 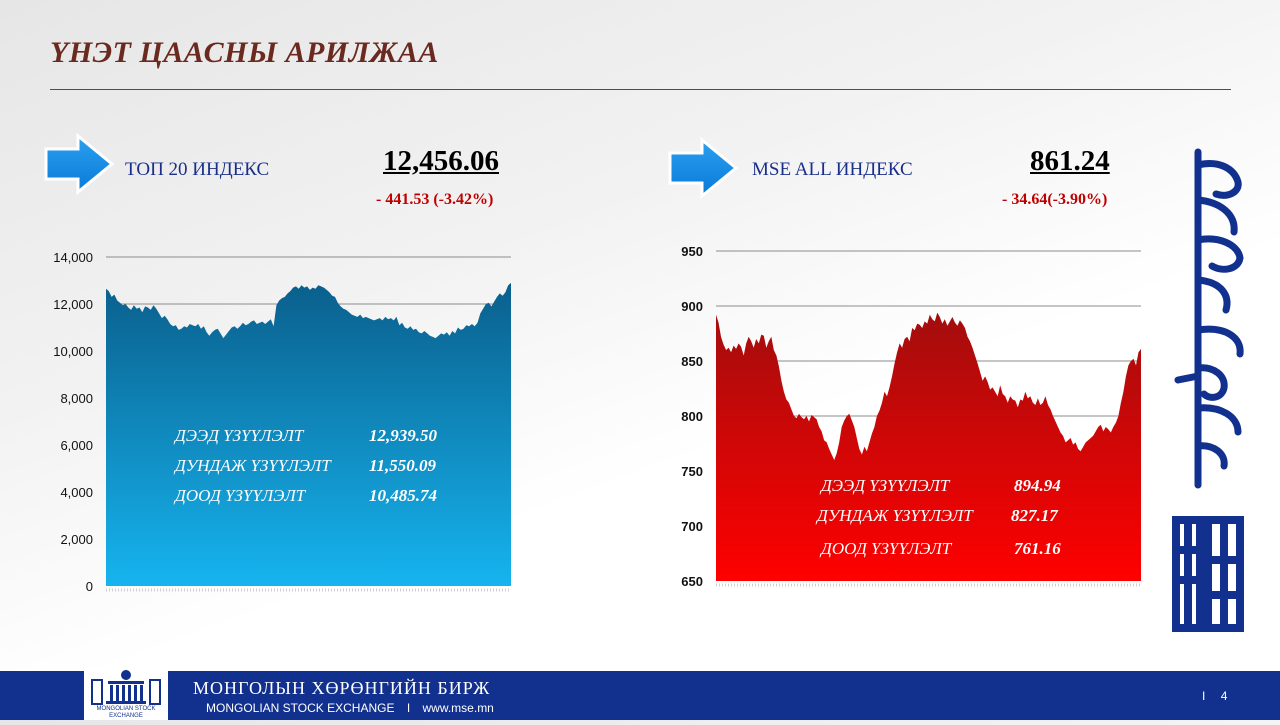 What do you see at coordinates (89, 586) in the screenshot?
I see `y-tick-label: 0` at bounding box center [89, 586].